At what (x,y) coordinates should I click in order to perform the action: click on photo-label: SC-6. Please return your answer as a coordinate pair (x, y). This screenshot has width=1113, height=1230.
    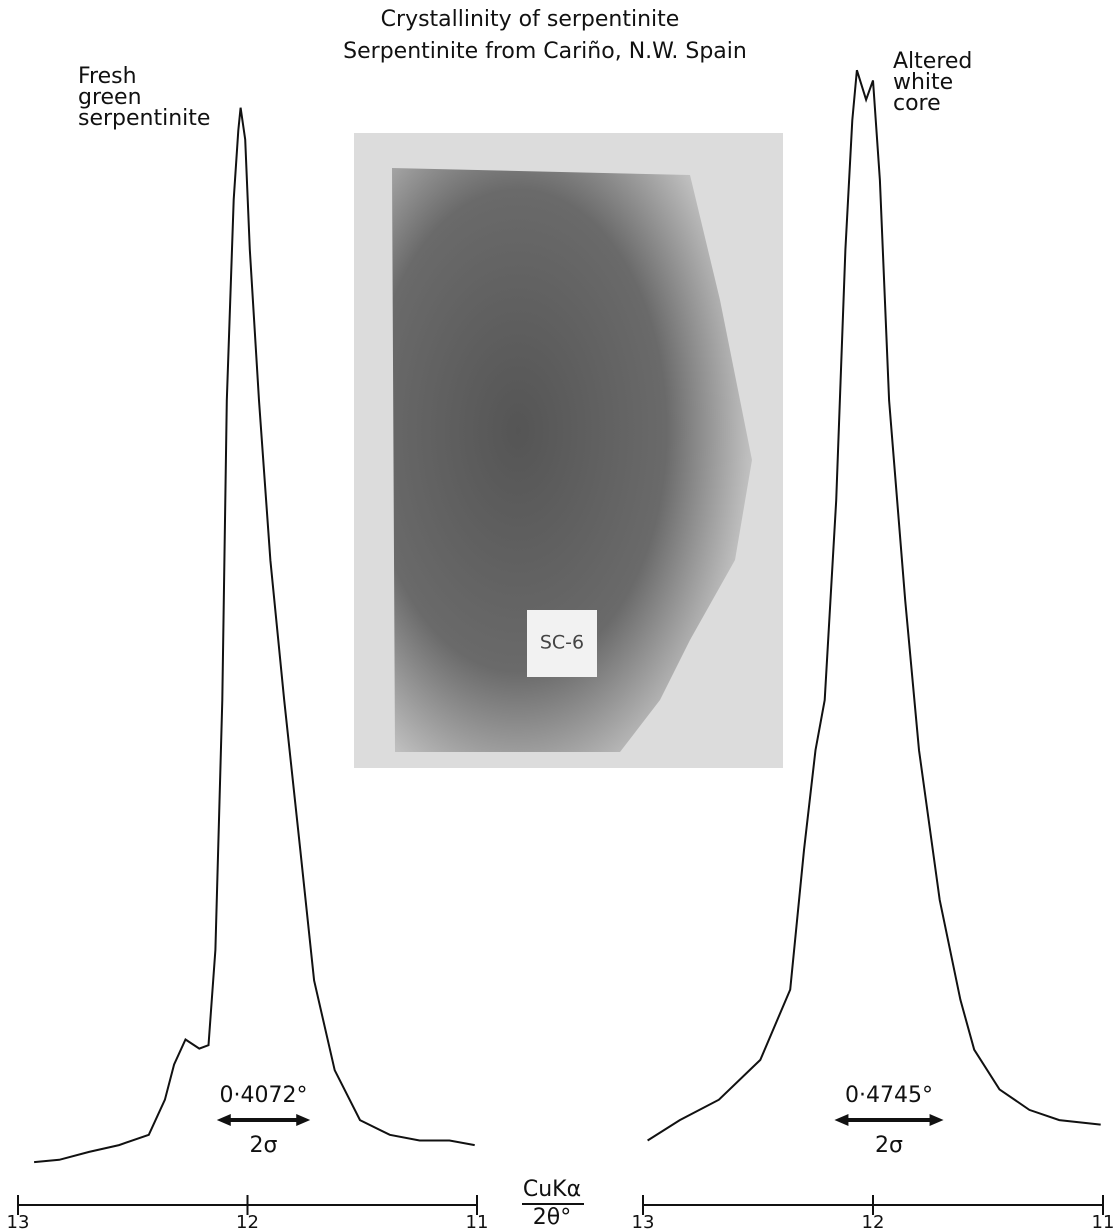
    Looking at the image, I should click on (562, 643).